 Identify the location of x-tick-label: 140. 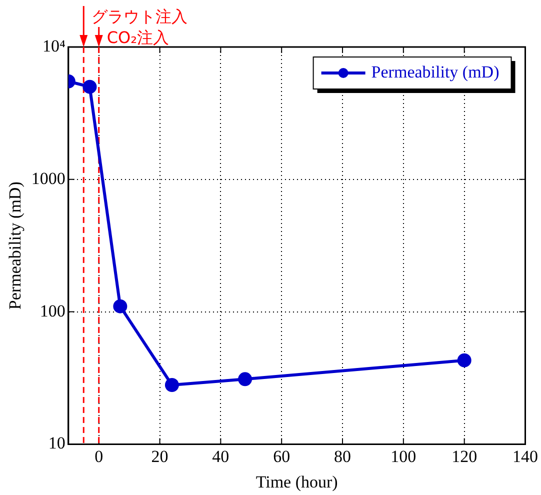
(525, 456).